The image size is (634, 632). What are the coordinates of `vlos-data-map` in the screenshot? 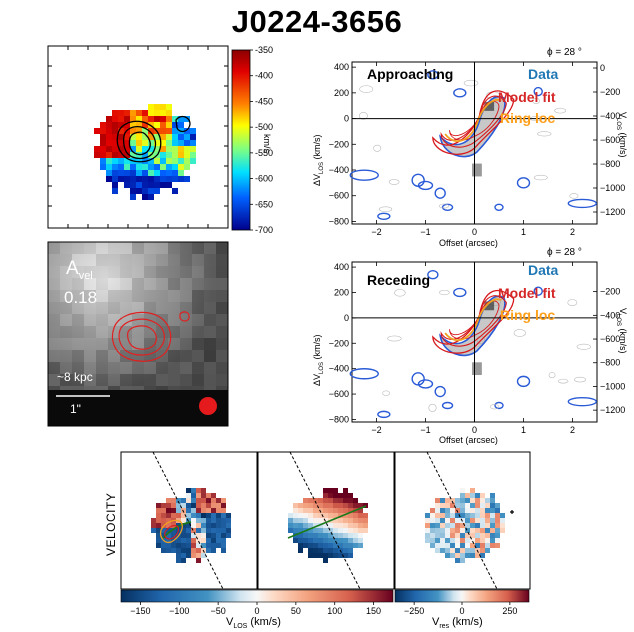 It's located at (189, 520).